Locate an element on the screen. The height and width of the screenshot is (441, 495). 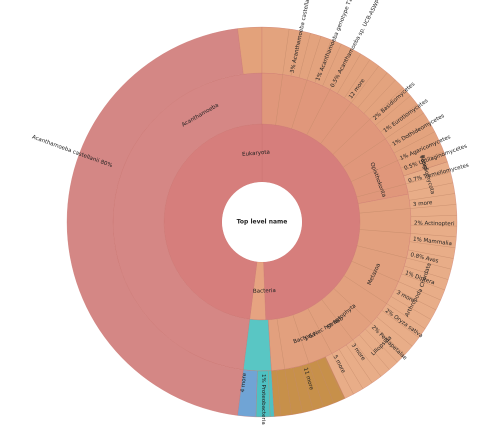
outer-label-10: 3 more is located at coordinates (423, 204).